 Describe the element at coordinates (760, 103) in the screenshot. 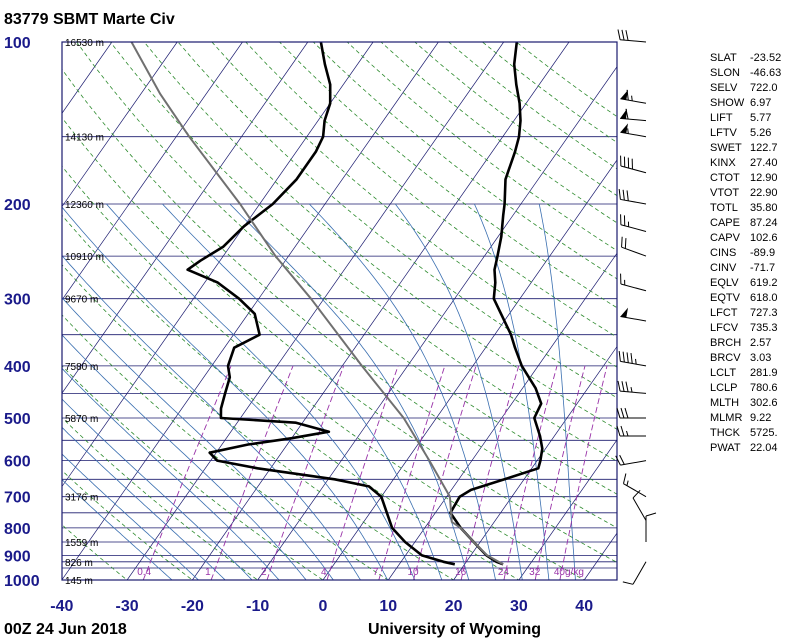

I see `stat-value: 6.97` at that location.